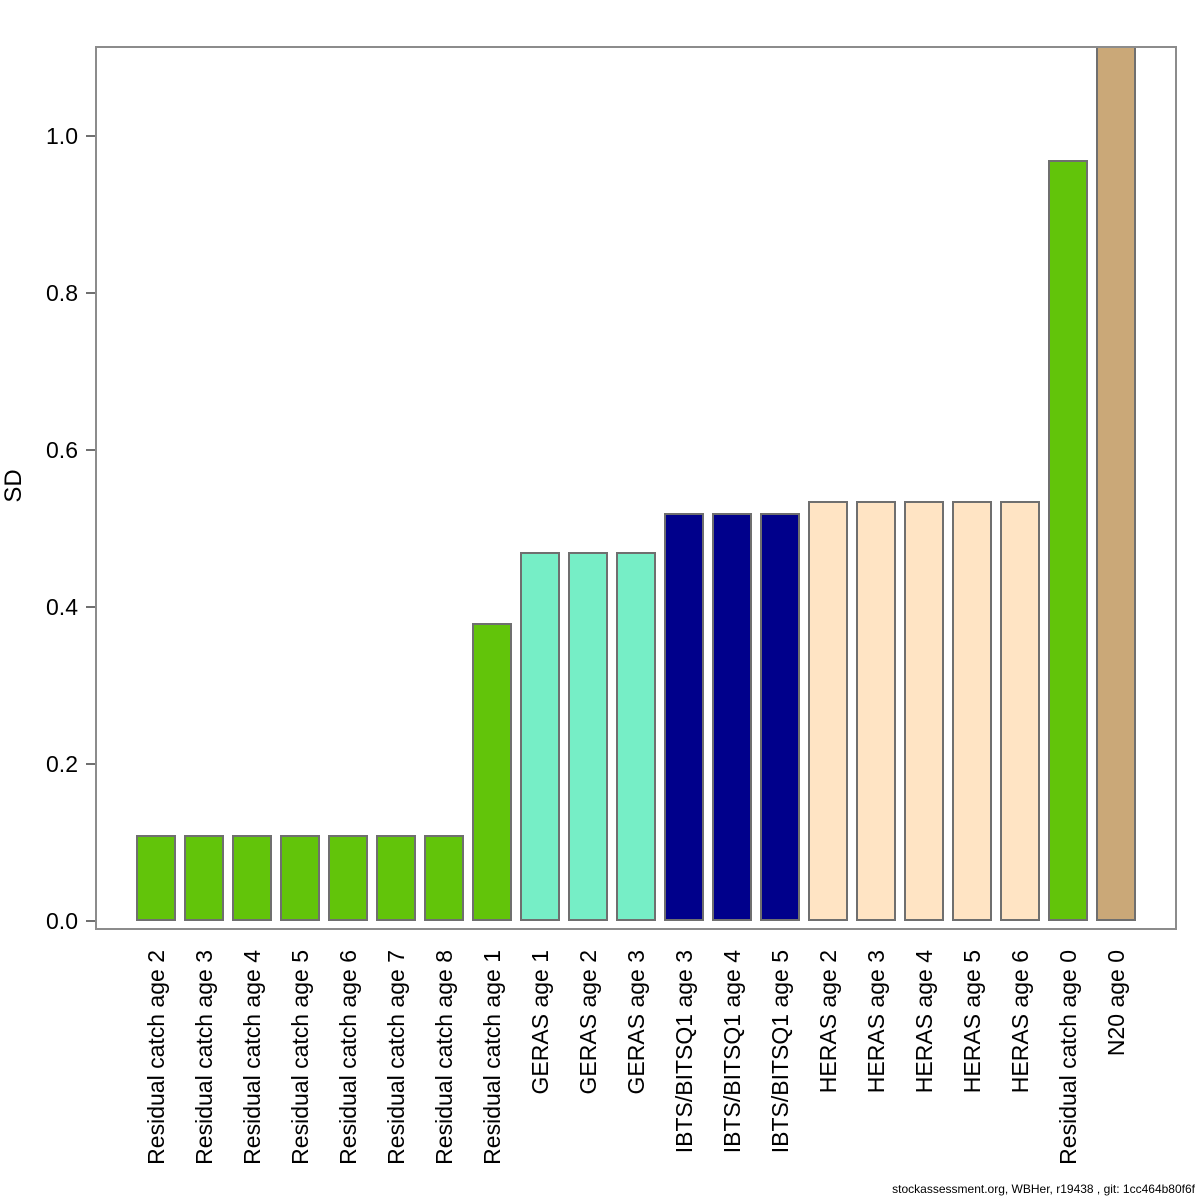  Describe the element at coordinates (540, 1022) in the screenshot. I see `x-axis-label: GERAS age 1` at that location.